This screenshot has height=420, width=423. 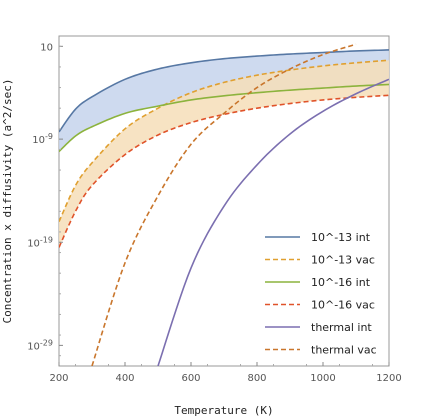 What do you see at coordinates (223, 410) in the screenshot?
I see `x-axis-label: Temperature (K)` at bounding box center [223, 410].